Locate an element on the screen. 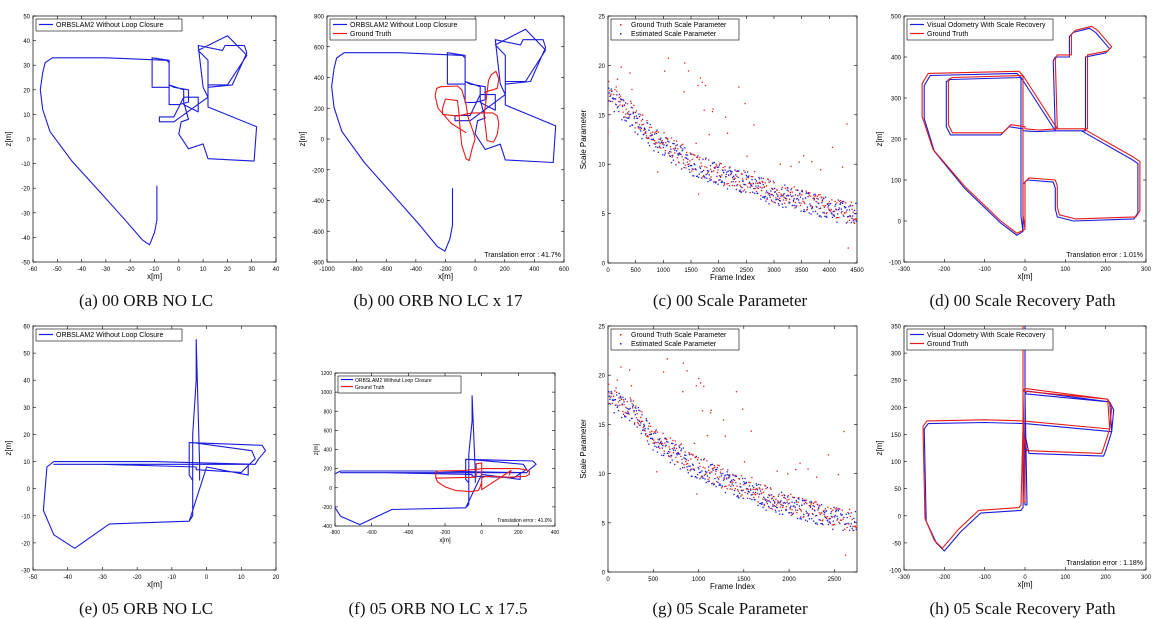 This screenshot has width=1169, height=619. y-tick-label: -800 is located at coordinates (318, 264).